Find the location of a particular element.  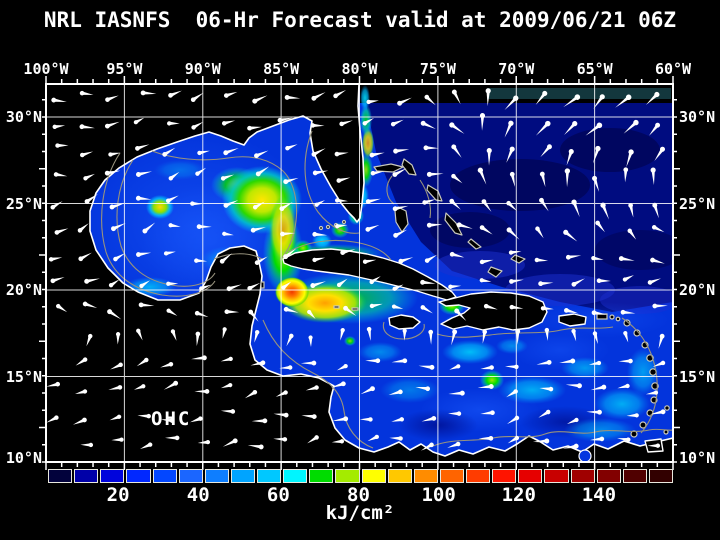

colorbar-unit-label: kJ/cm² is located at coordinates (360, 513).